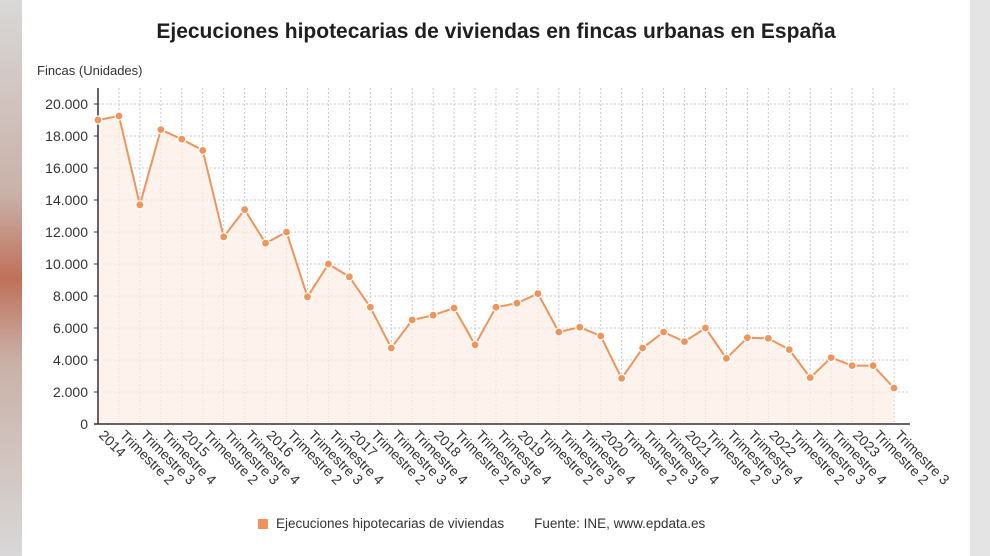 The width and height of the screenshot is (990, 556). Describe the element at coordinates (66, 104) in the screenshot. I see `y-tick-label: 20.000` at that location.